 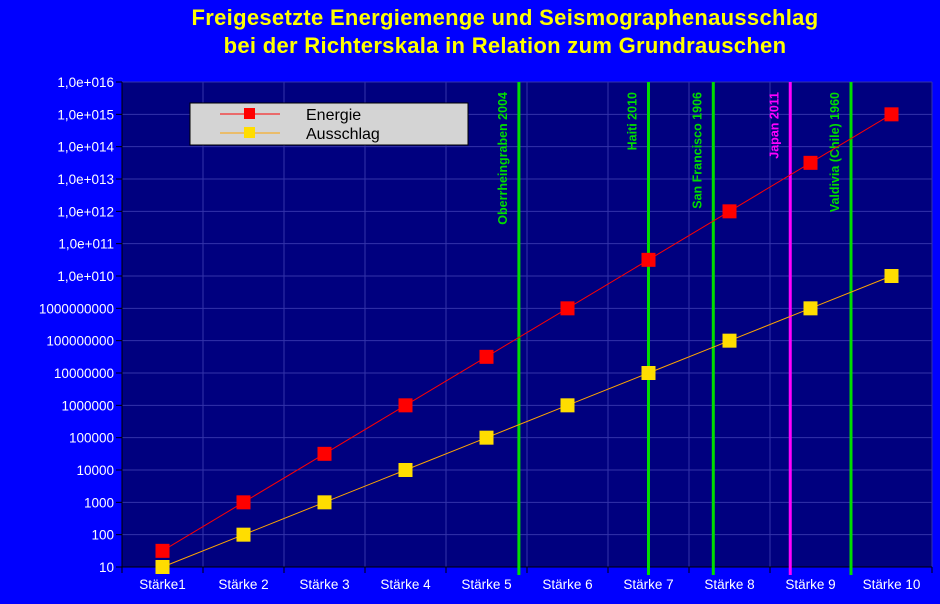 I want to click on y-tick-label: 10000, so click(x=95, y=470).